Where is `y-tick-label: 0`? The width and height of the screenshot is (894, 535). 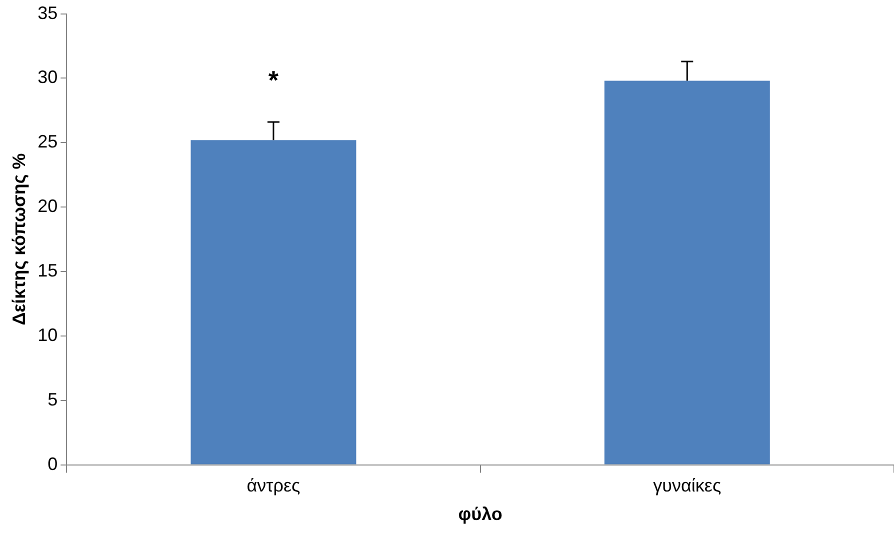
y-tick-label: 0 is located at coordinates (53, 464).